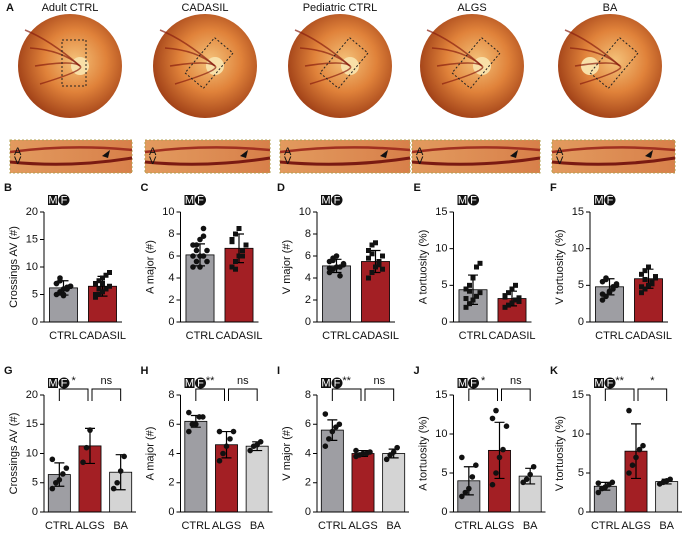 Image resolution: width=683 pixels, height=545 pixels. Describe the element at coordinates (171, 483) in the screenshot. I see `y-tick-label: 2` at that location.